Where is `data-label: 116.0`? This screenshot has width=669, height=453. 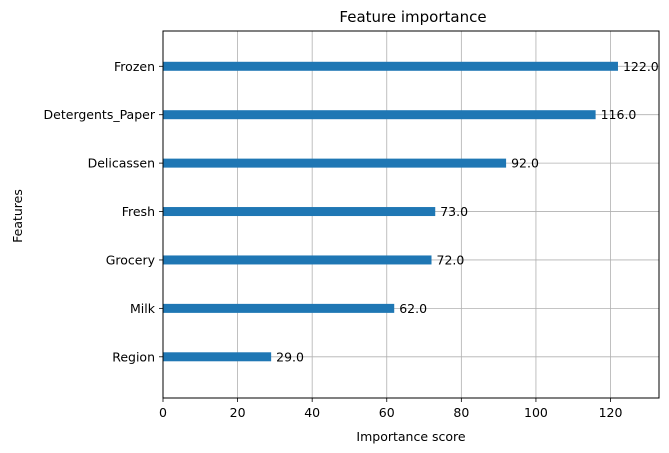
data-label: 116.0 is located at coordinates (619, 114).